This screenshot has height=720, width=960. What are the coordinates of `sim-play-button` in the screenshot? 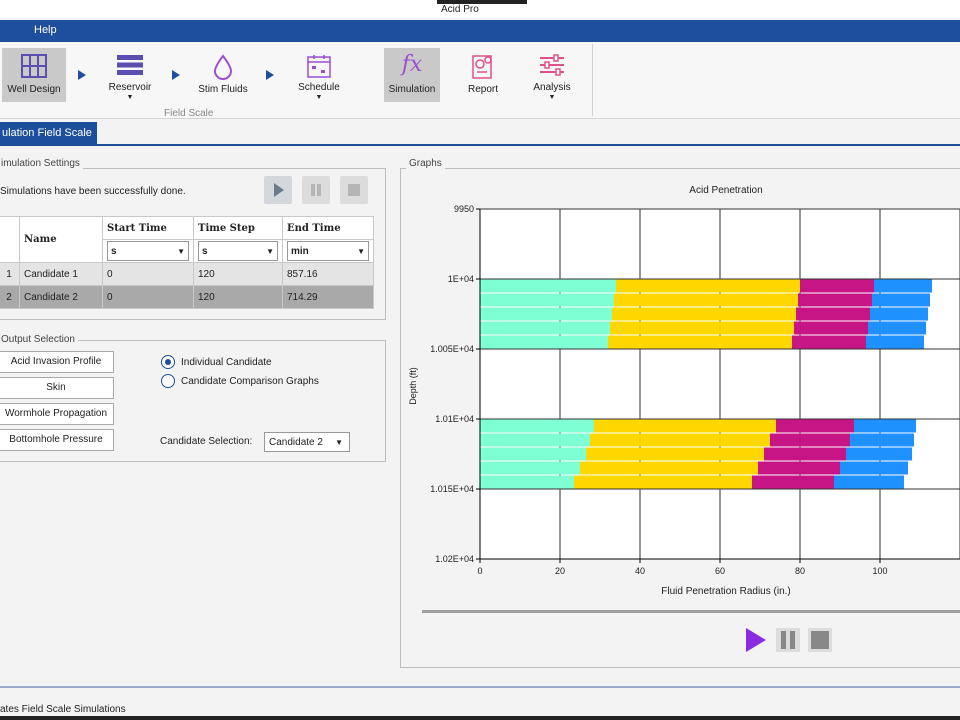 It's located at (278, 190).